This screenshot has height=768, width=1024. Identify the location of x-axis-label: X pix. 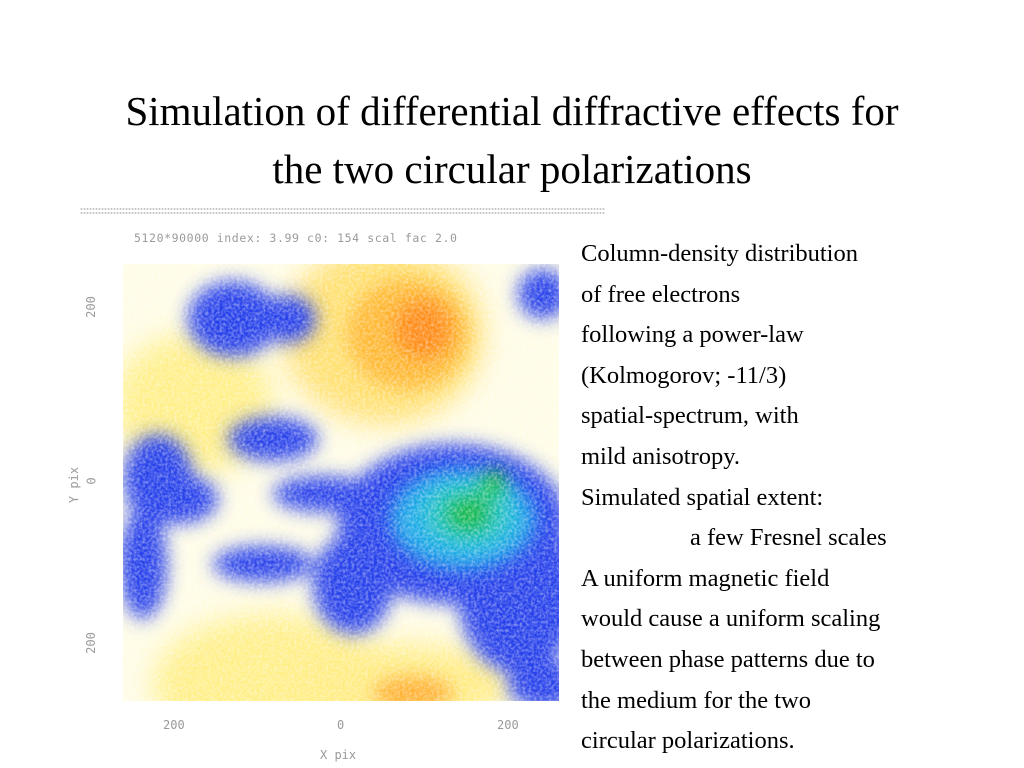
(338, 755).